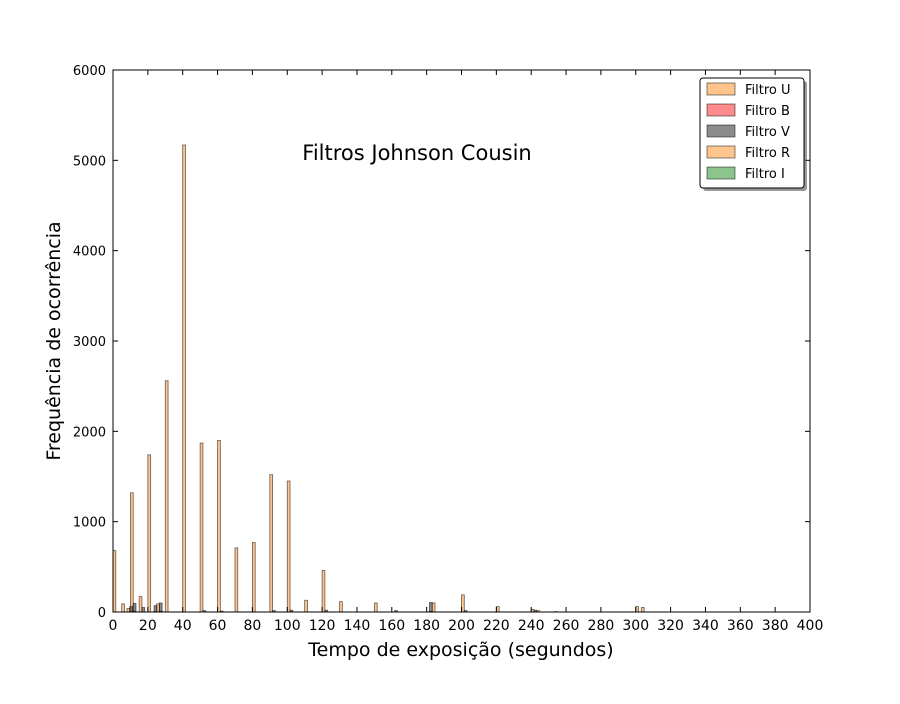 Image resolution: width=900 pixels, height=704 pixels. Describe the element at coordinates (765, 174) in the screenshot. I see `legend-label-4: Filtro I` at that location.